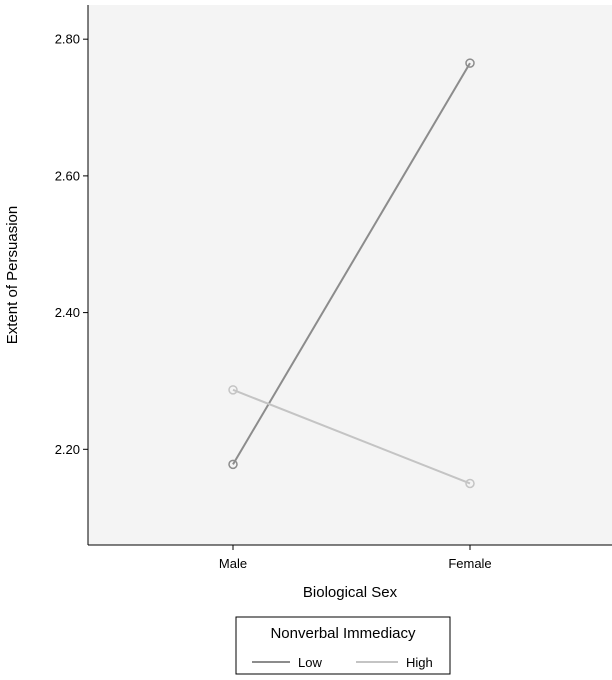 Image resolution: width=612 pixels, height=680 pixels. Describe the element at coordinates (233, 563) in the screenshot. I see `x-tick-label: Male` at that location.